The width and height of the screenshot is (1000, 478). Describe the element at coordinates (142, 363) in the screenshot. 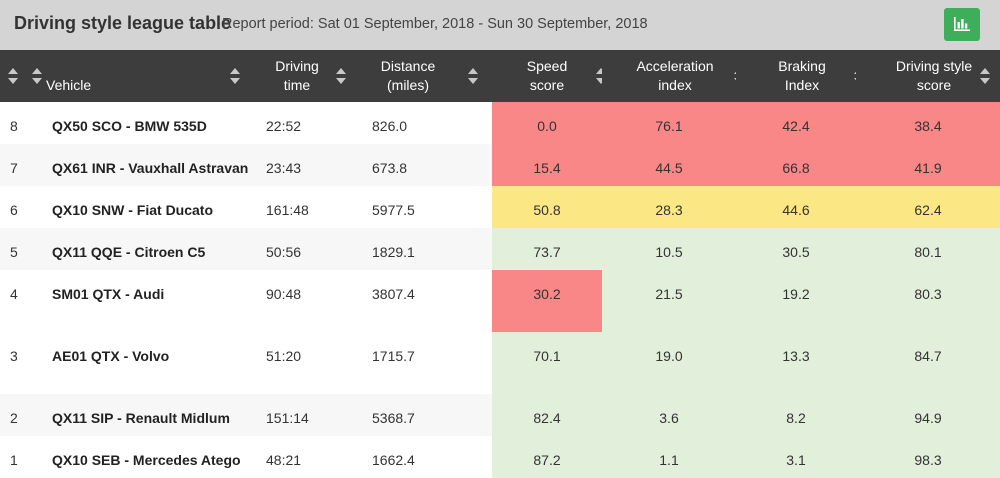

I see `vehicle-cell: AE01 QTX - Volvo` at that location.